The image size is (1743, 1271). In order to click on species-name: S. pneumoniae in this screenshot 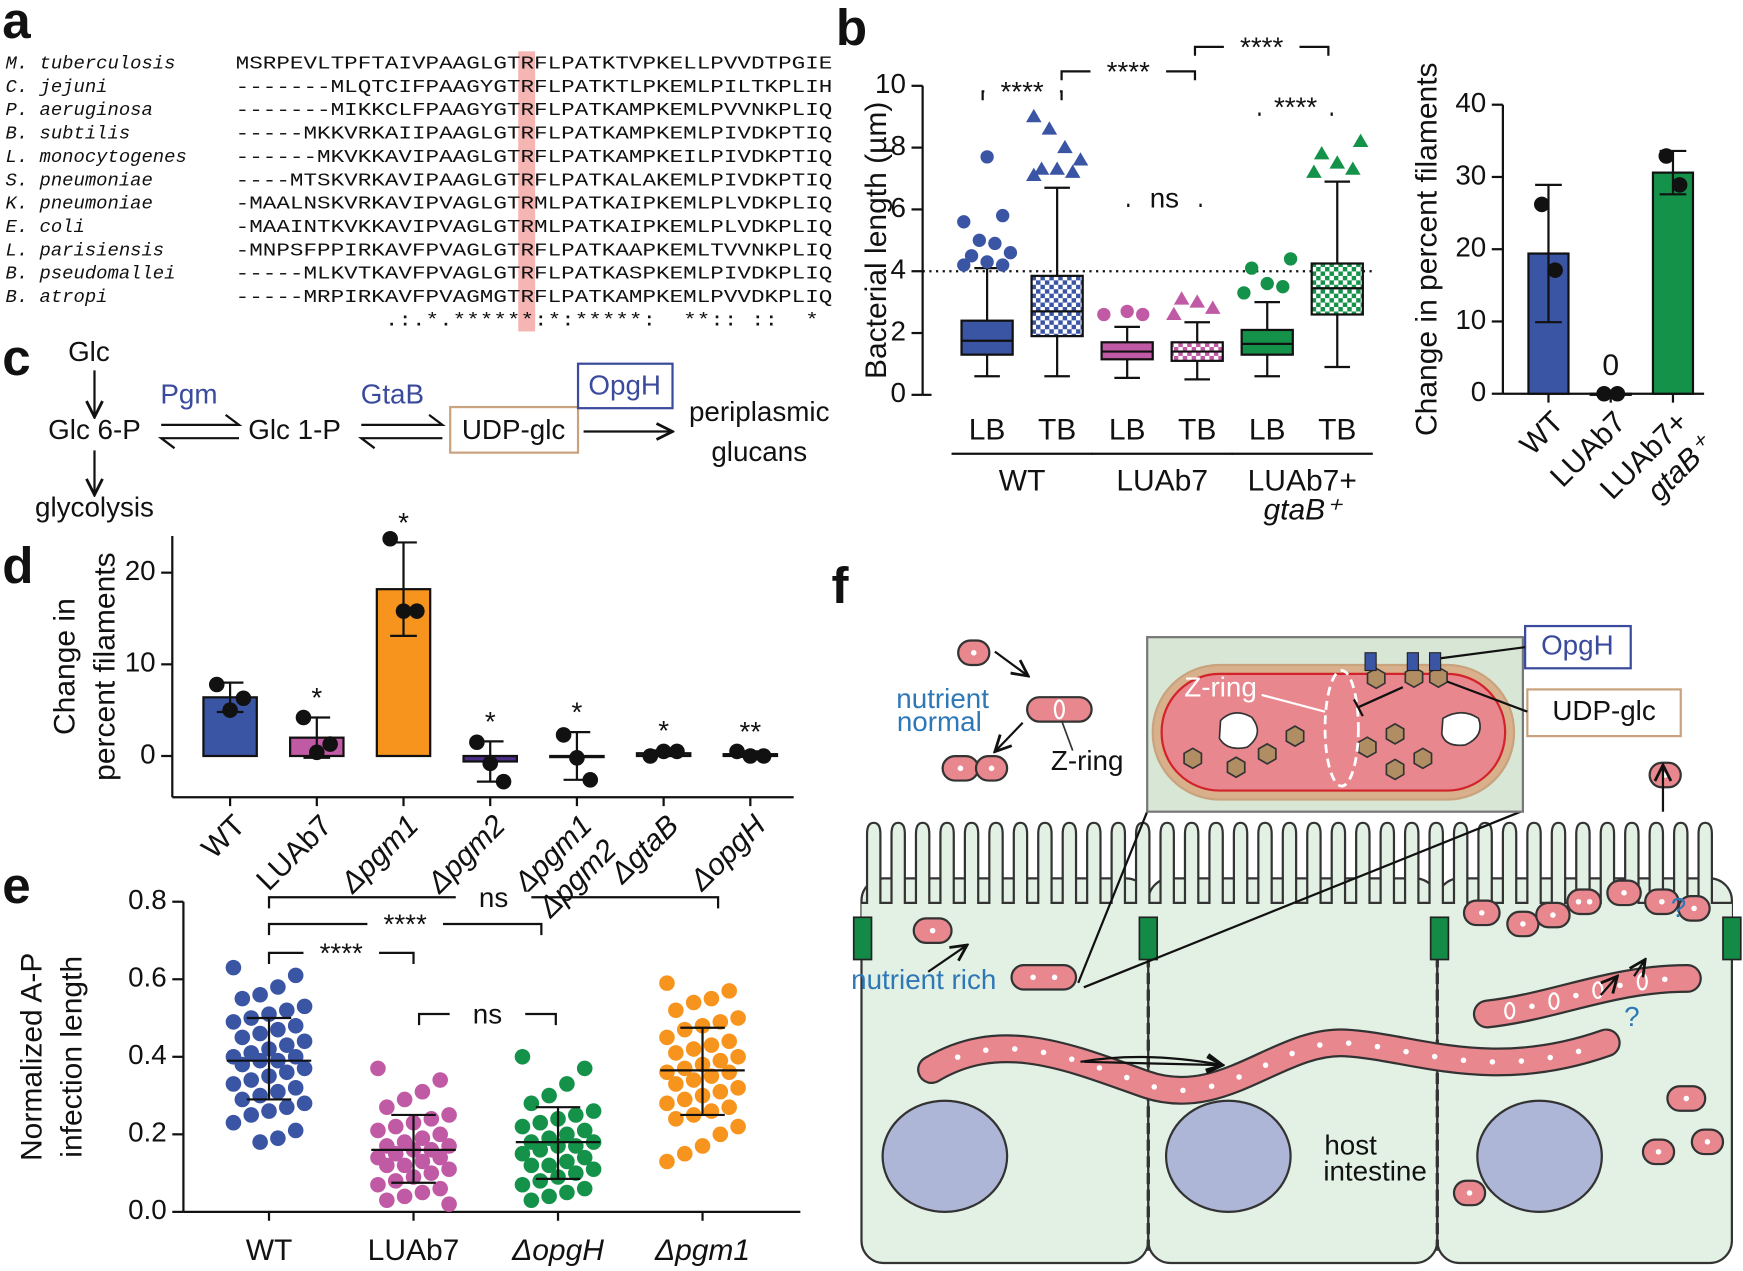, I will do `click(79, 180)`.